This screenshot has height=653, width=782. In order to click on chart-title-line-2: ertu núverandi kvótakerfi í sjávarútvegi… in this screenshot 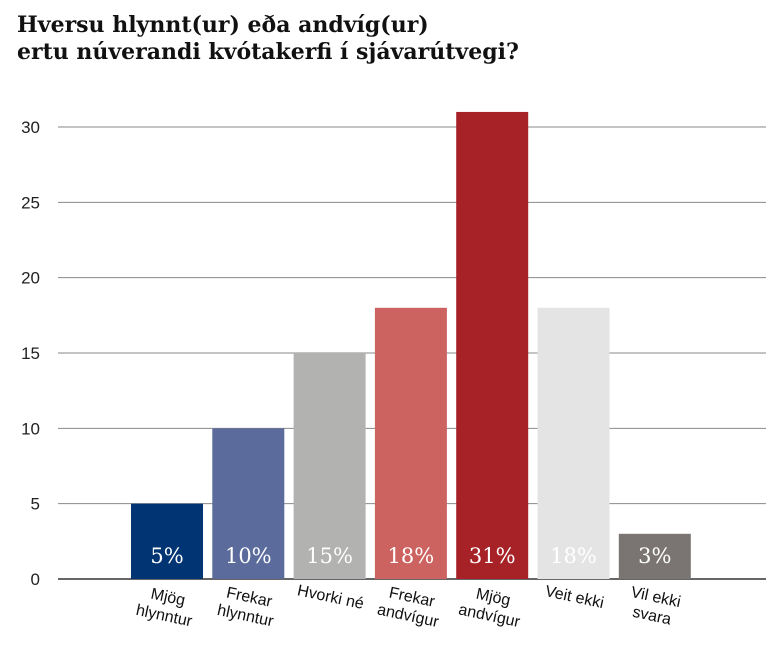, I will do `click(268, 52)`.